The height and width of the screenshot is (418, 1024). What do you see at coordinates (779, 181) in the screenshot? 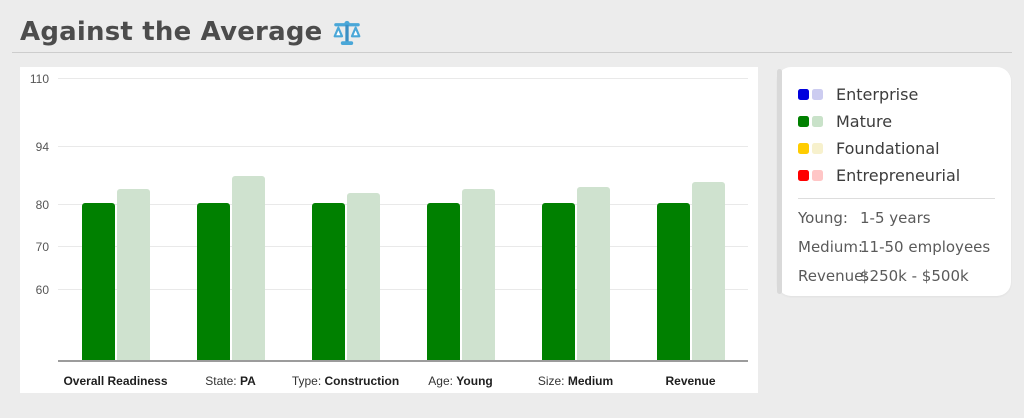
I see `card-left-accent` at bounding box center [779, 181].